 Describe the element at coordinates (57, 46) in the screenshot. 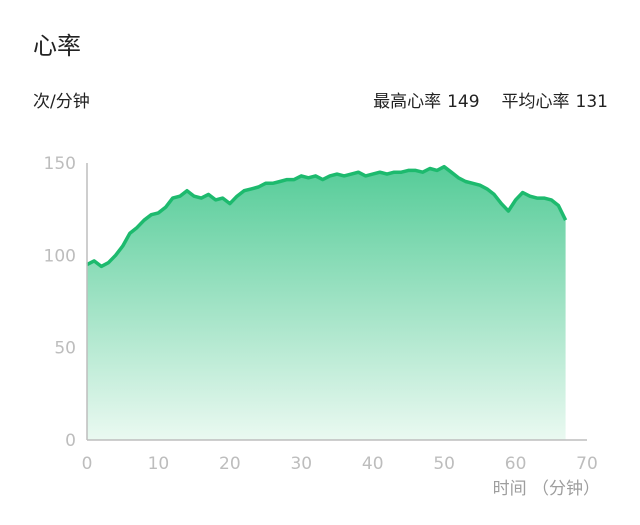

I see `page-title: 心率` at that location.